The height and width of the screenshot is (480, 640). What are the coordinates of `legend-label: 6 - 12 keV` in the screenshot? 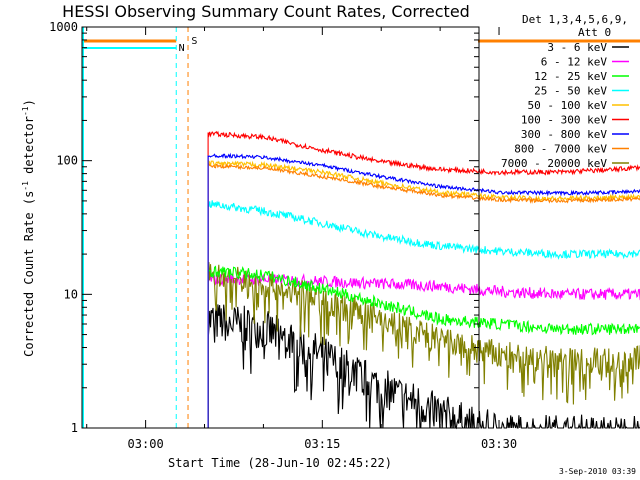 It's located at (574, 62).